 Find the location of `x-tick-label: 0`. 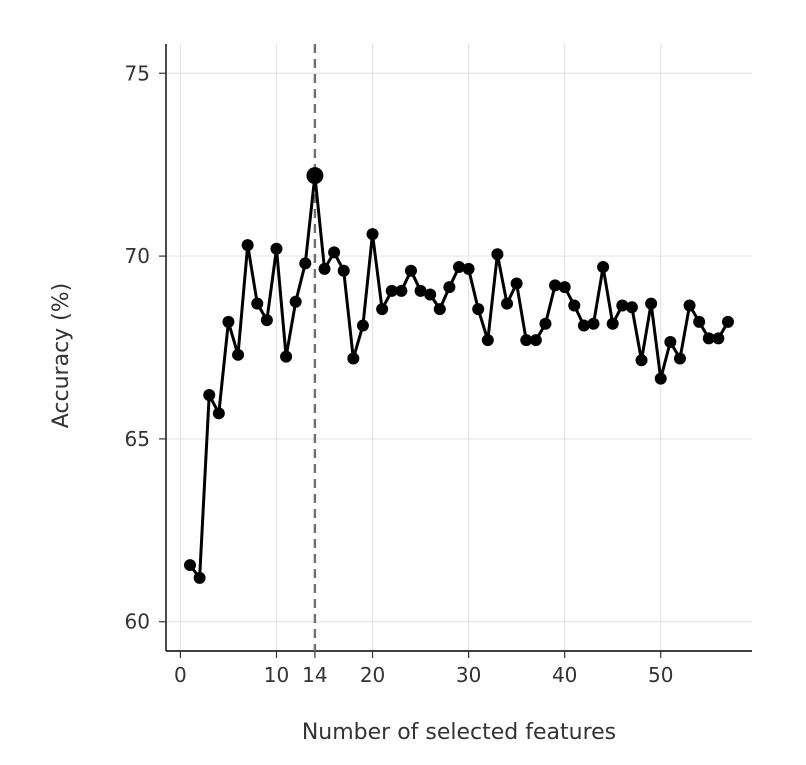

x-tick-label: 0 is located at coordinates (180, 675).